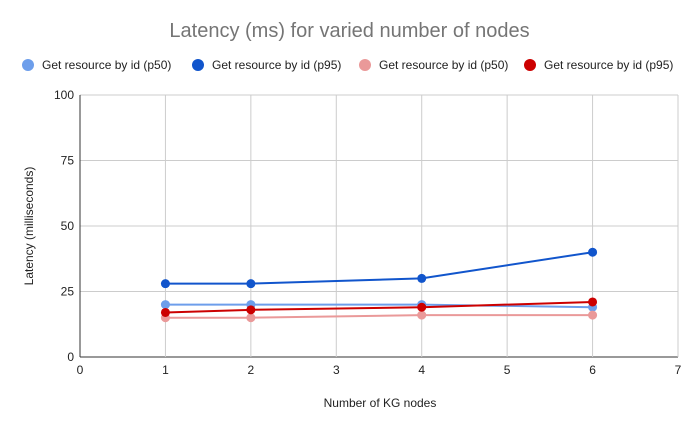 The width and height of the screenshot is (699, 432). Describe the element at coordinates (64, 95) in the screenshot. I see `y-tick-label: 100` at that location.